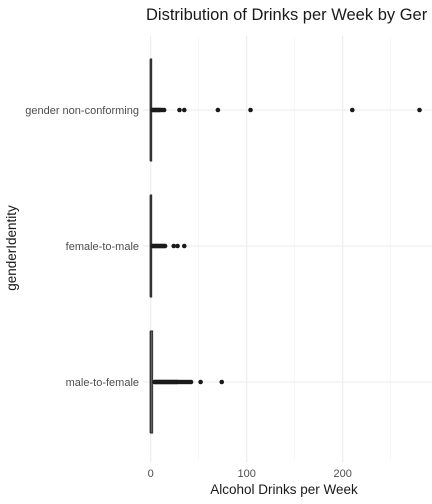  I want to click on x-tick-label: 200, so click(343, 474).